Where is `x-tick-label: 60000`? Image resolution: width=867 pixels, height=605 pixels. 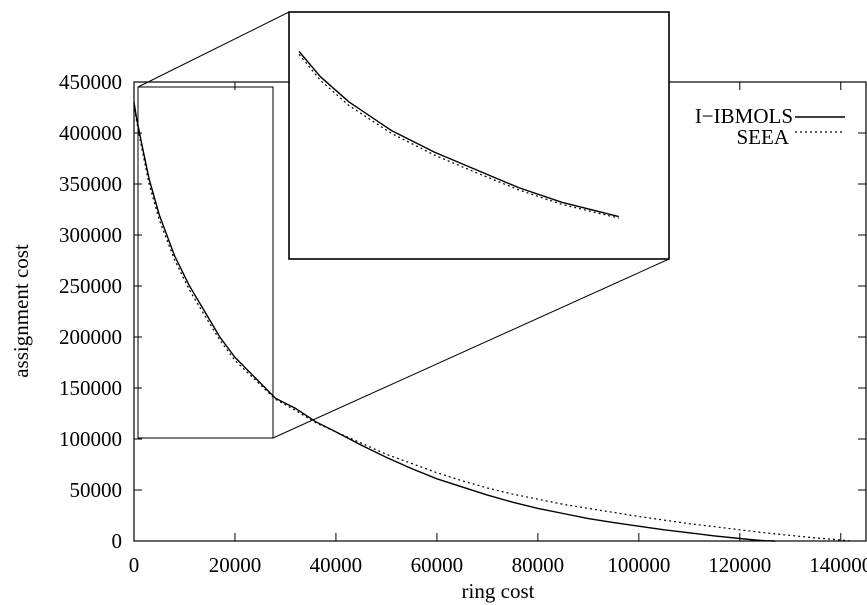 x-tick-label: 60000 is located at coordinates (437, 565).